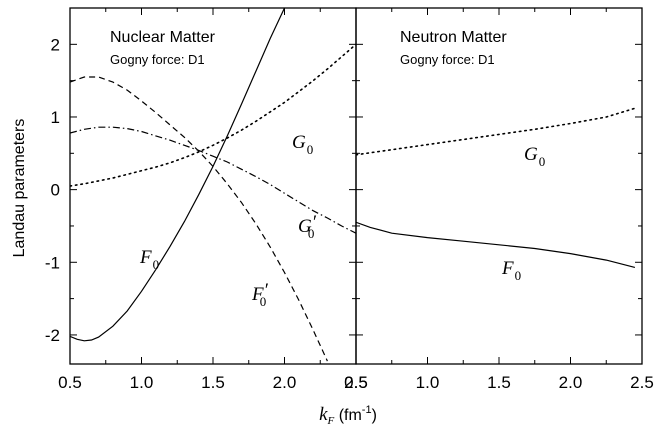 The width and height of the screenshot is (660, 434). I want to click on x-axis-label-subscript: F, so click(331, 421).